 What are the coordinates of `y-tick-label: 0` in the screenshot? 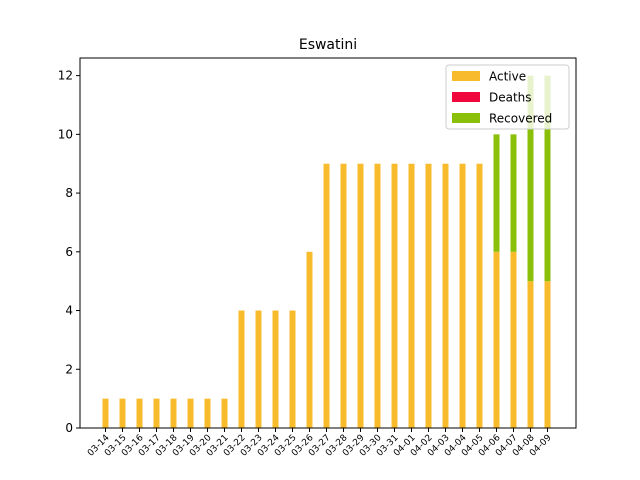 It's located at (69, 428).